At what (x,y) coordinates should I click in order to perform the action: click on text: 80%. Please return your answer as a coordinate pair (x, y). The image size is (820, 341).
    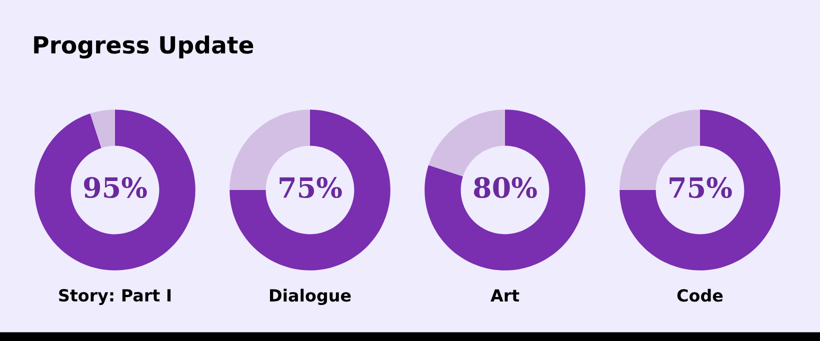
    Looking at the image, I should click on (505, 187).